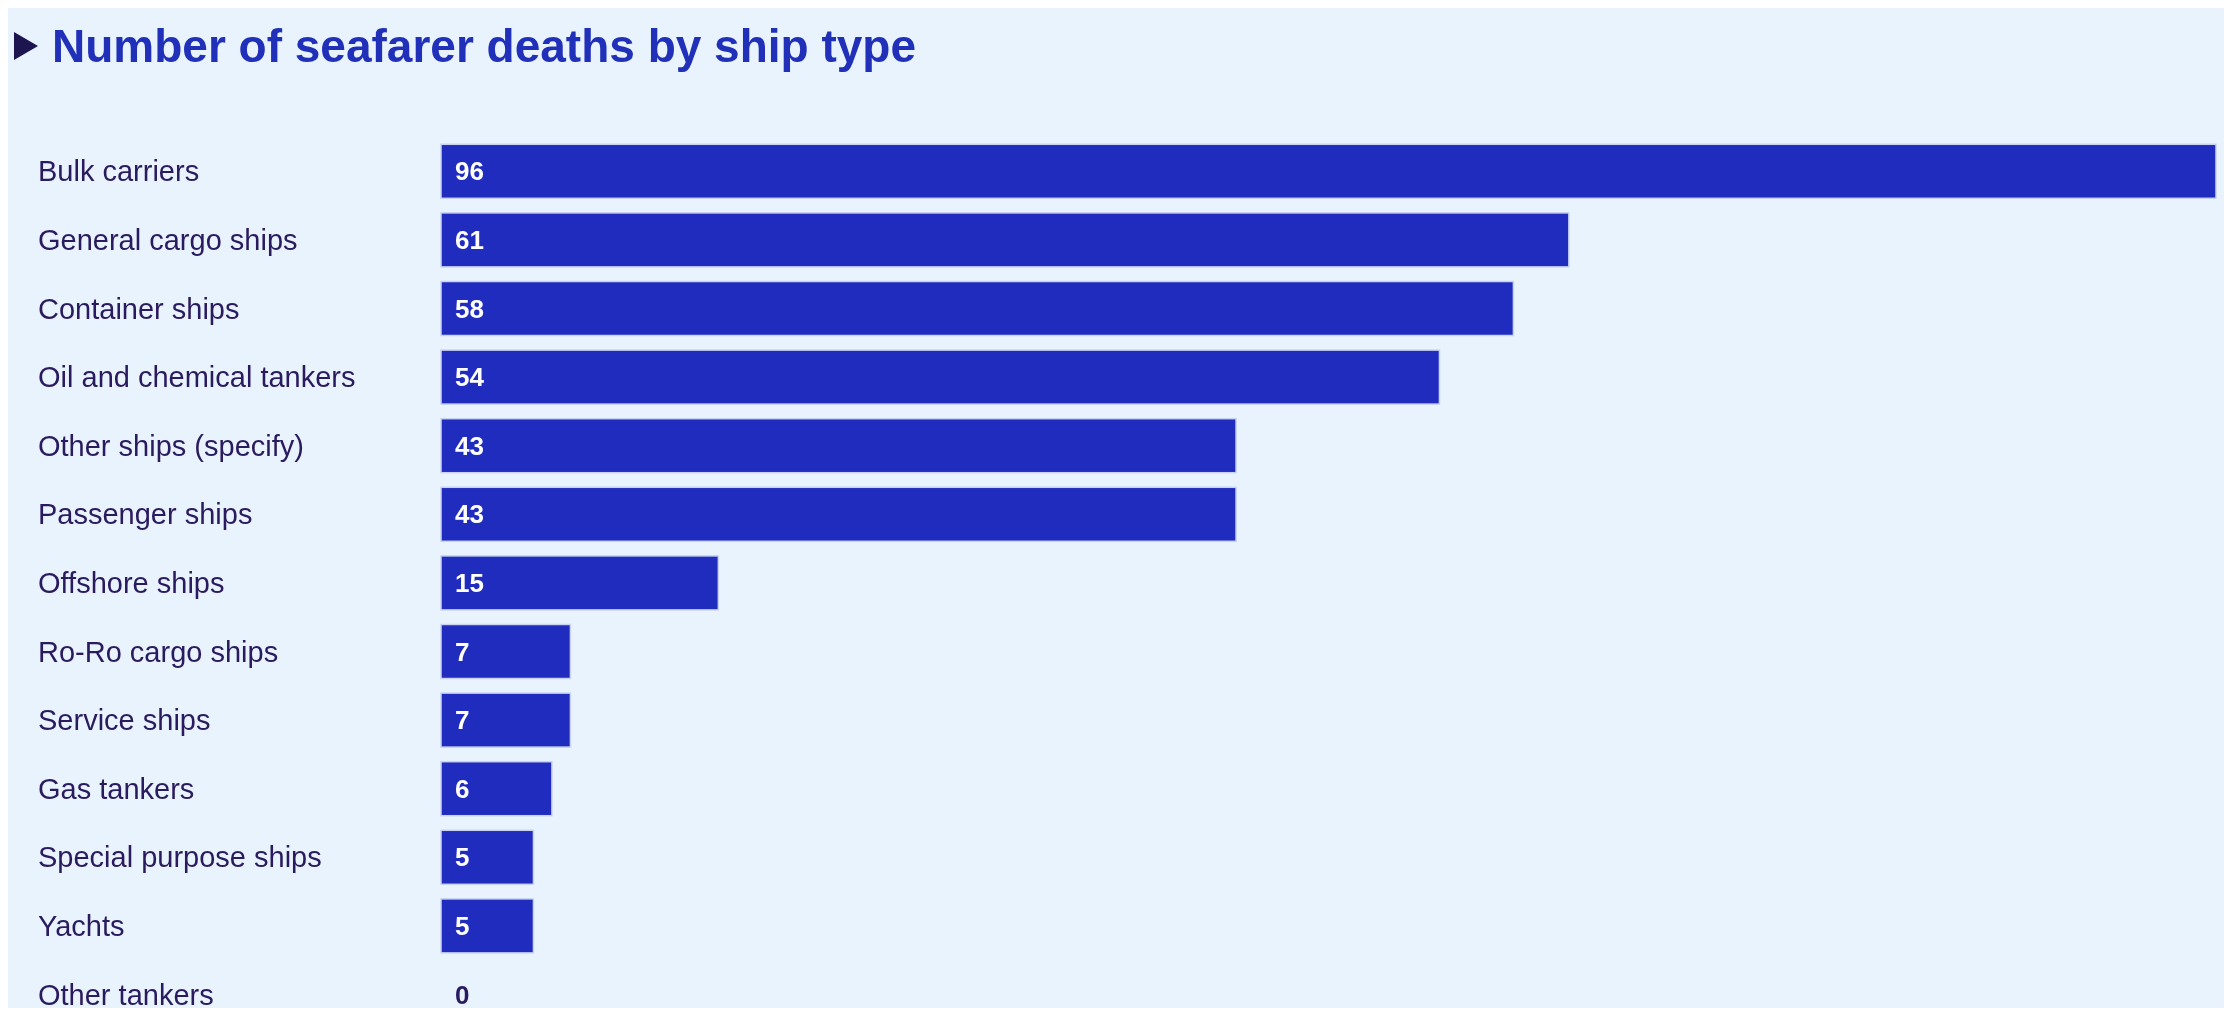 This screenshot has height=1024, width=2232. Describe the element at coordinates (158, 651) in the screenshot. I see `y-tick-label: Ro-Ro cargo ships` at that location.